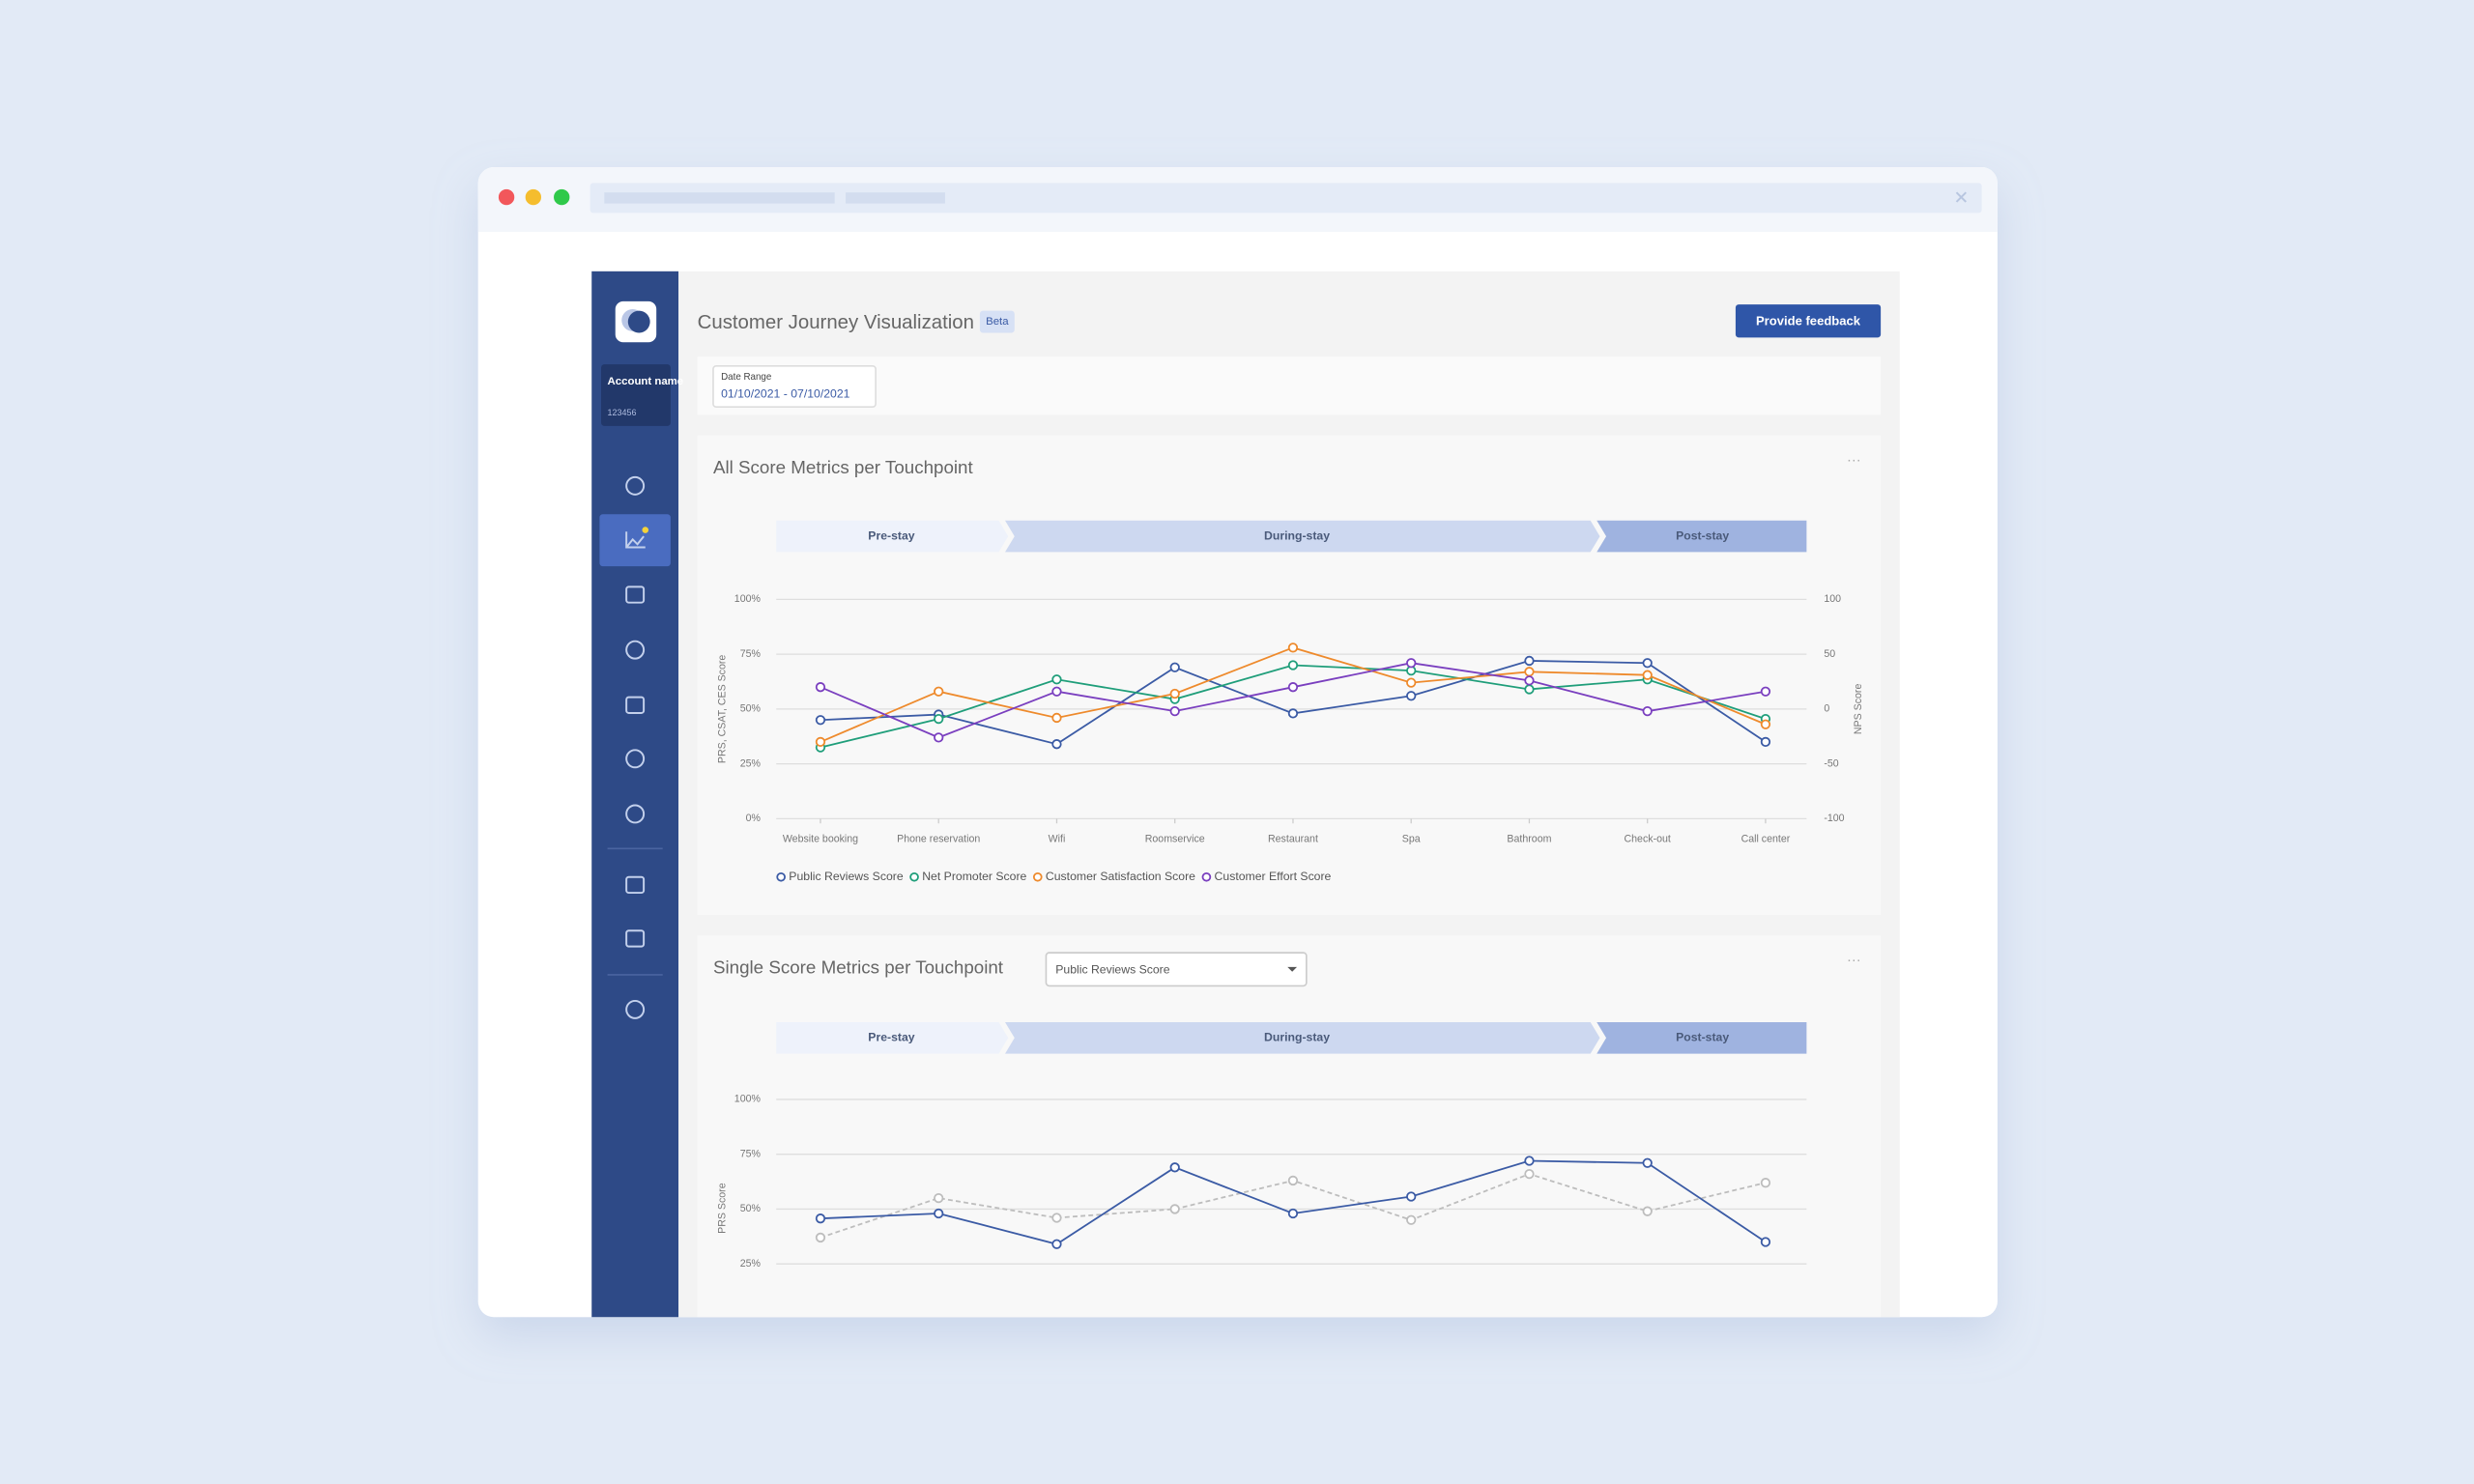 This screenshot has height=1484, width=2474. I want to click on card, so click(1290, 1126).